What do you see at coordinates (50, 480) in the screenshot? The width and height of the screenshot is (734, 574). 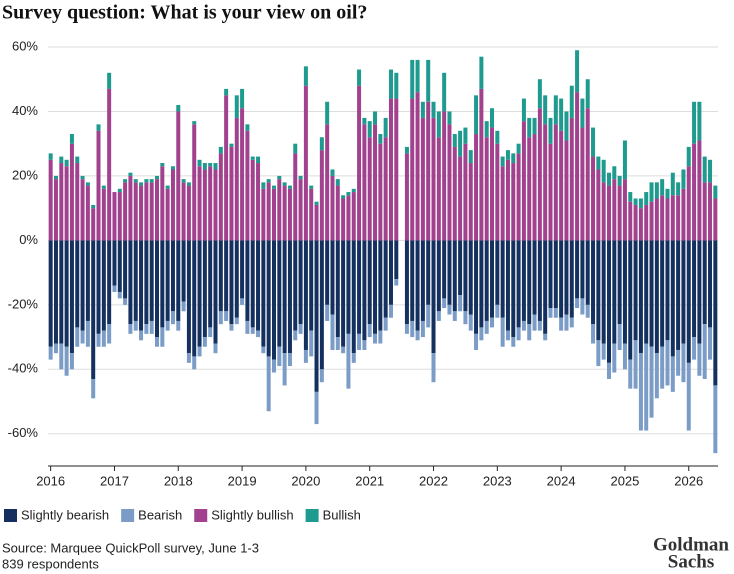 I see `x-tick-label: 2016` at bounding box center [50, 480].